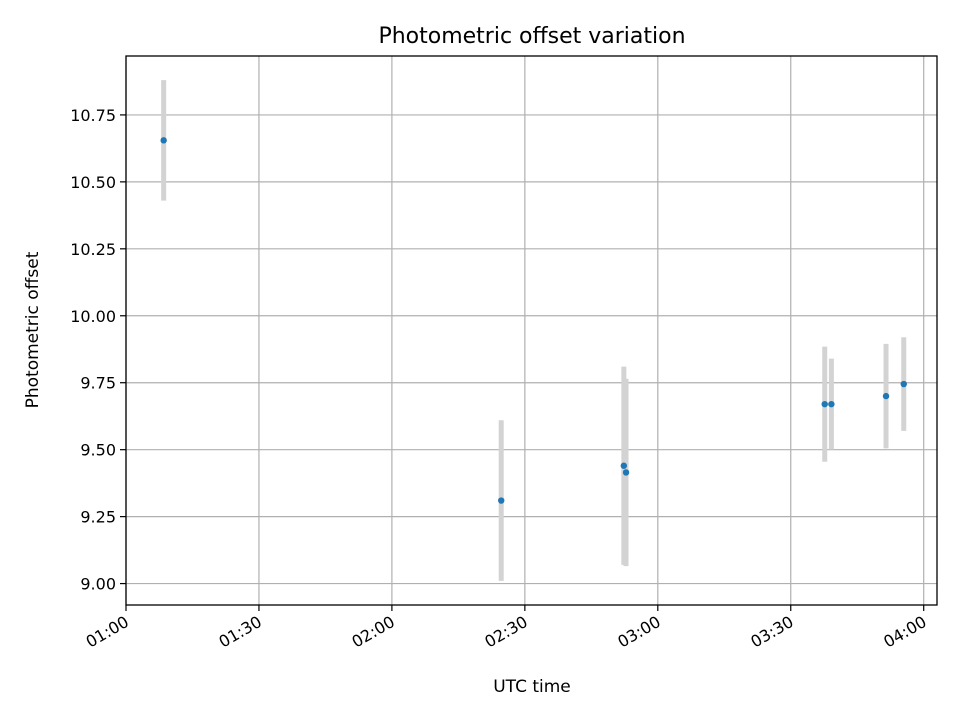 The height and width of the screenshot is (720, 960). What do you see at coordinates (98, 517) in the screenshot?
I see `y-tick-label: 9.25` at bounding box center [98, 517].